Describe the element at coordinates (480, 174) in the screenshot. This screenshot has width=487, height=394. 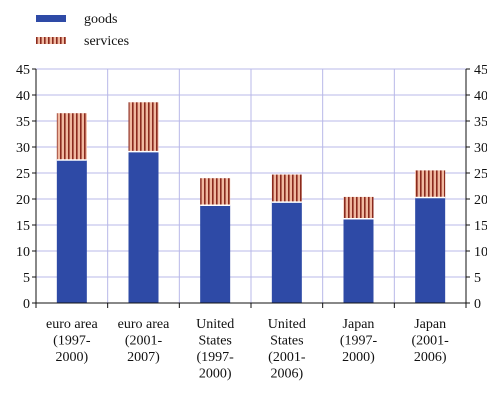
I see `y-tick-label-right: 25` at that location.